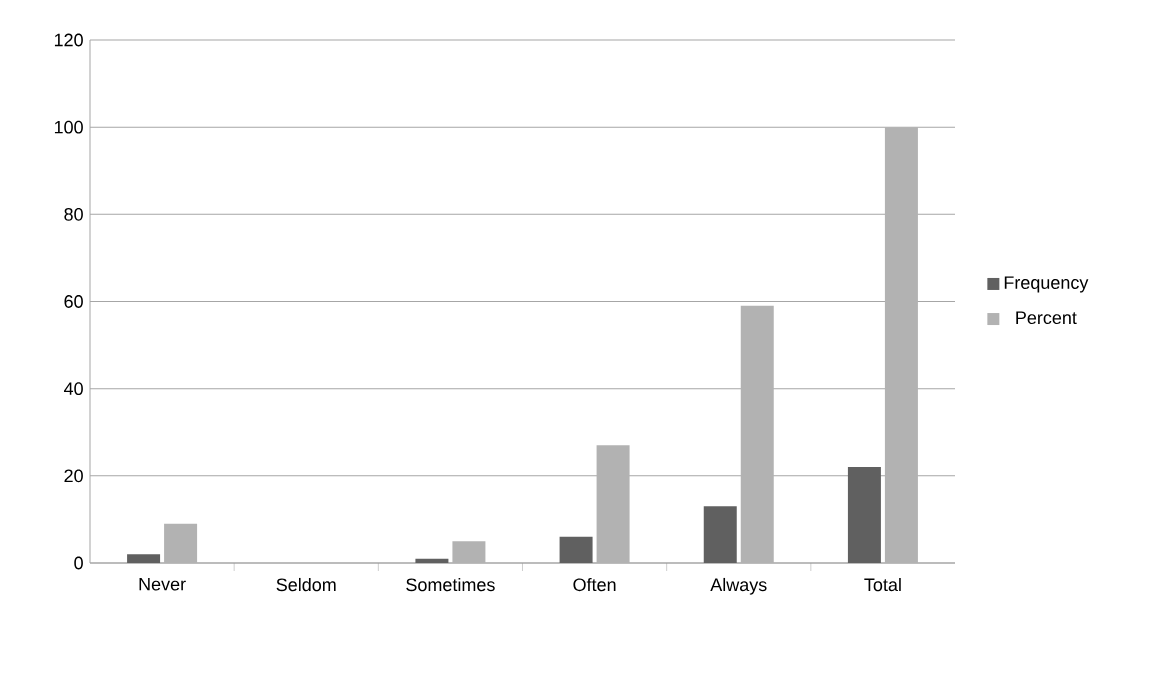  I want to click on y-tick-label: 120, so click(68, 40).